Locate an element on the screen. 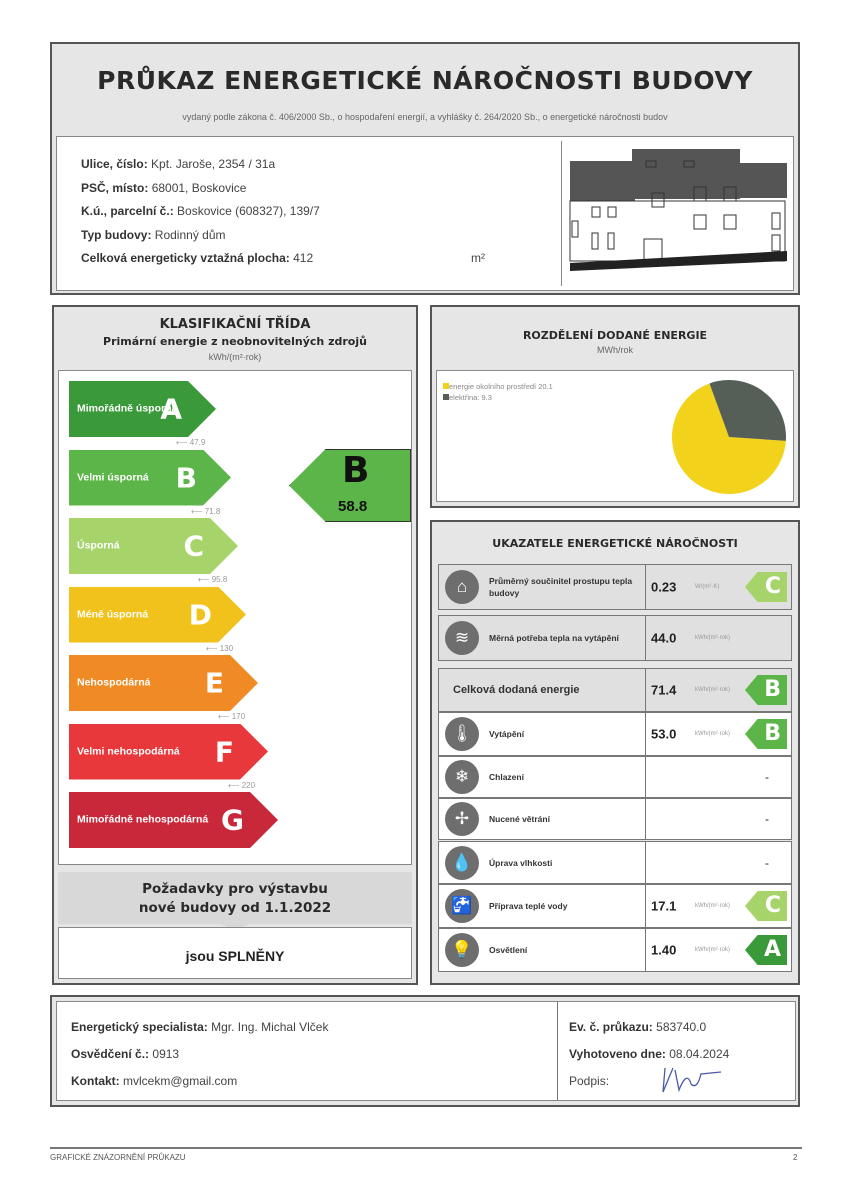  class-letter: C is located at coordinates (193, 546).